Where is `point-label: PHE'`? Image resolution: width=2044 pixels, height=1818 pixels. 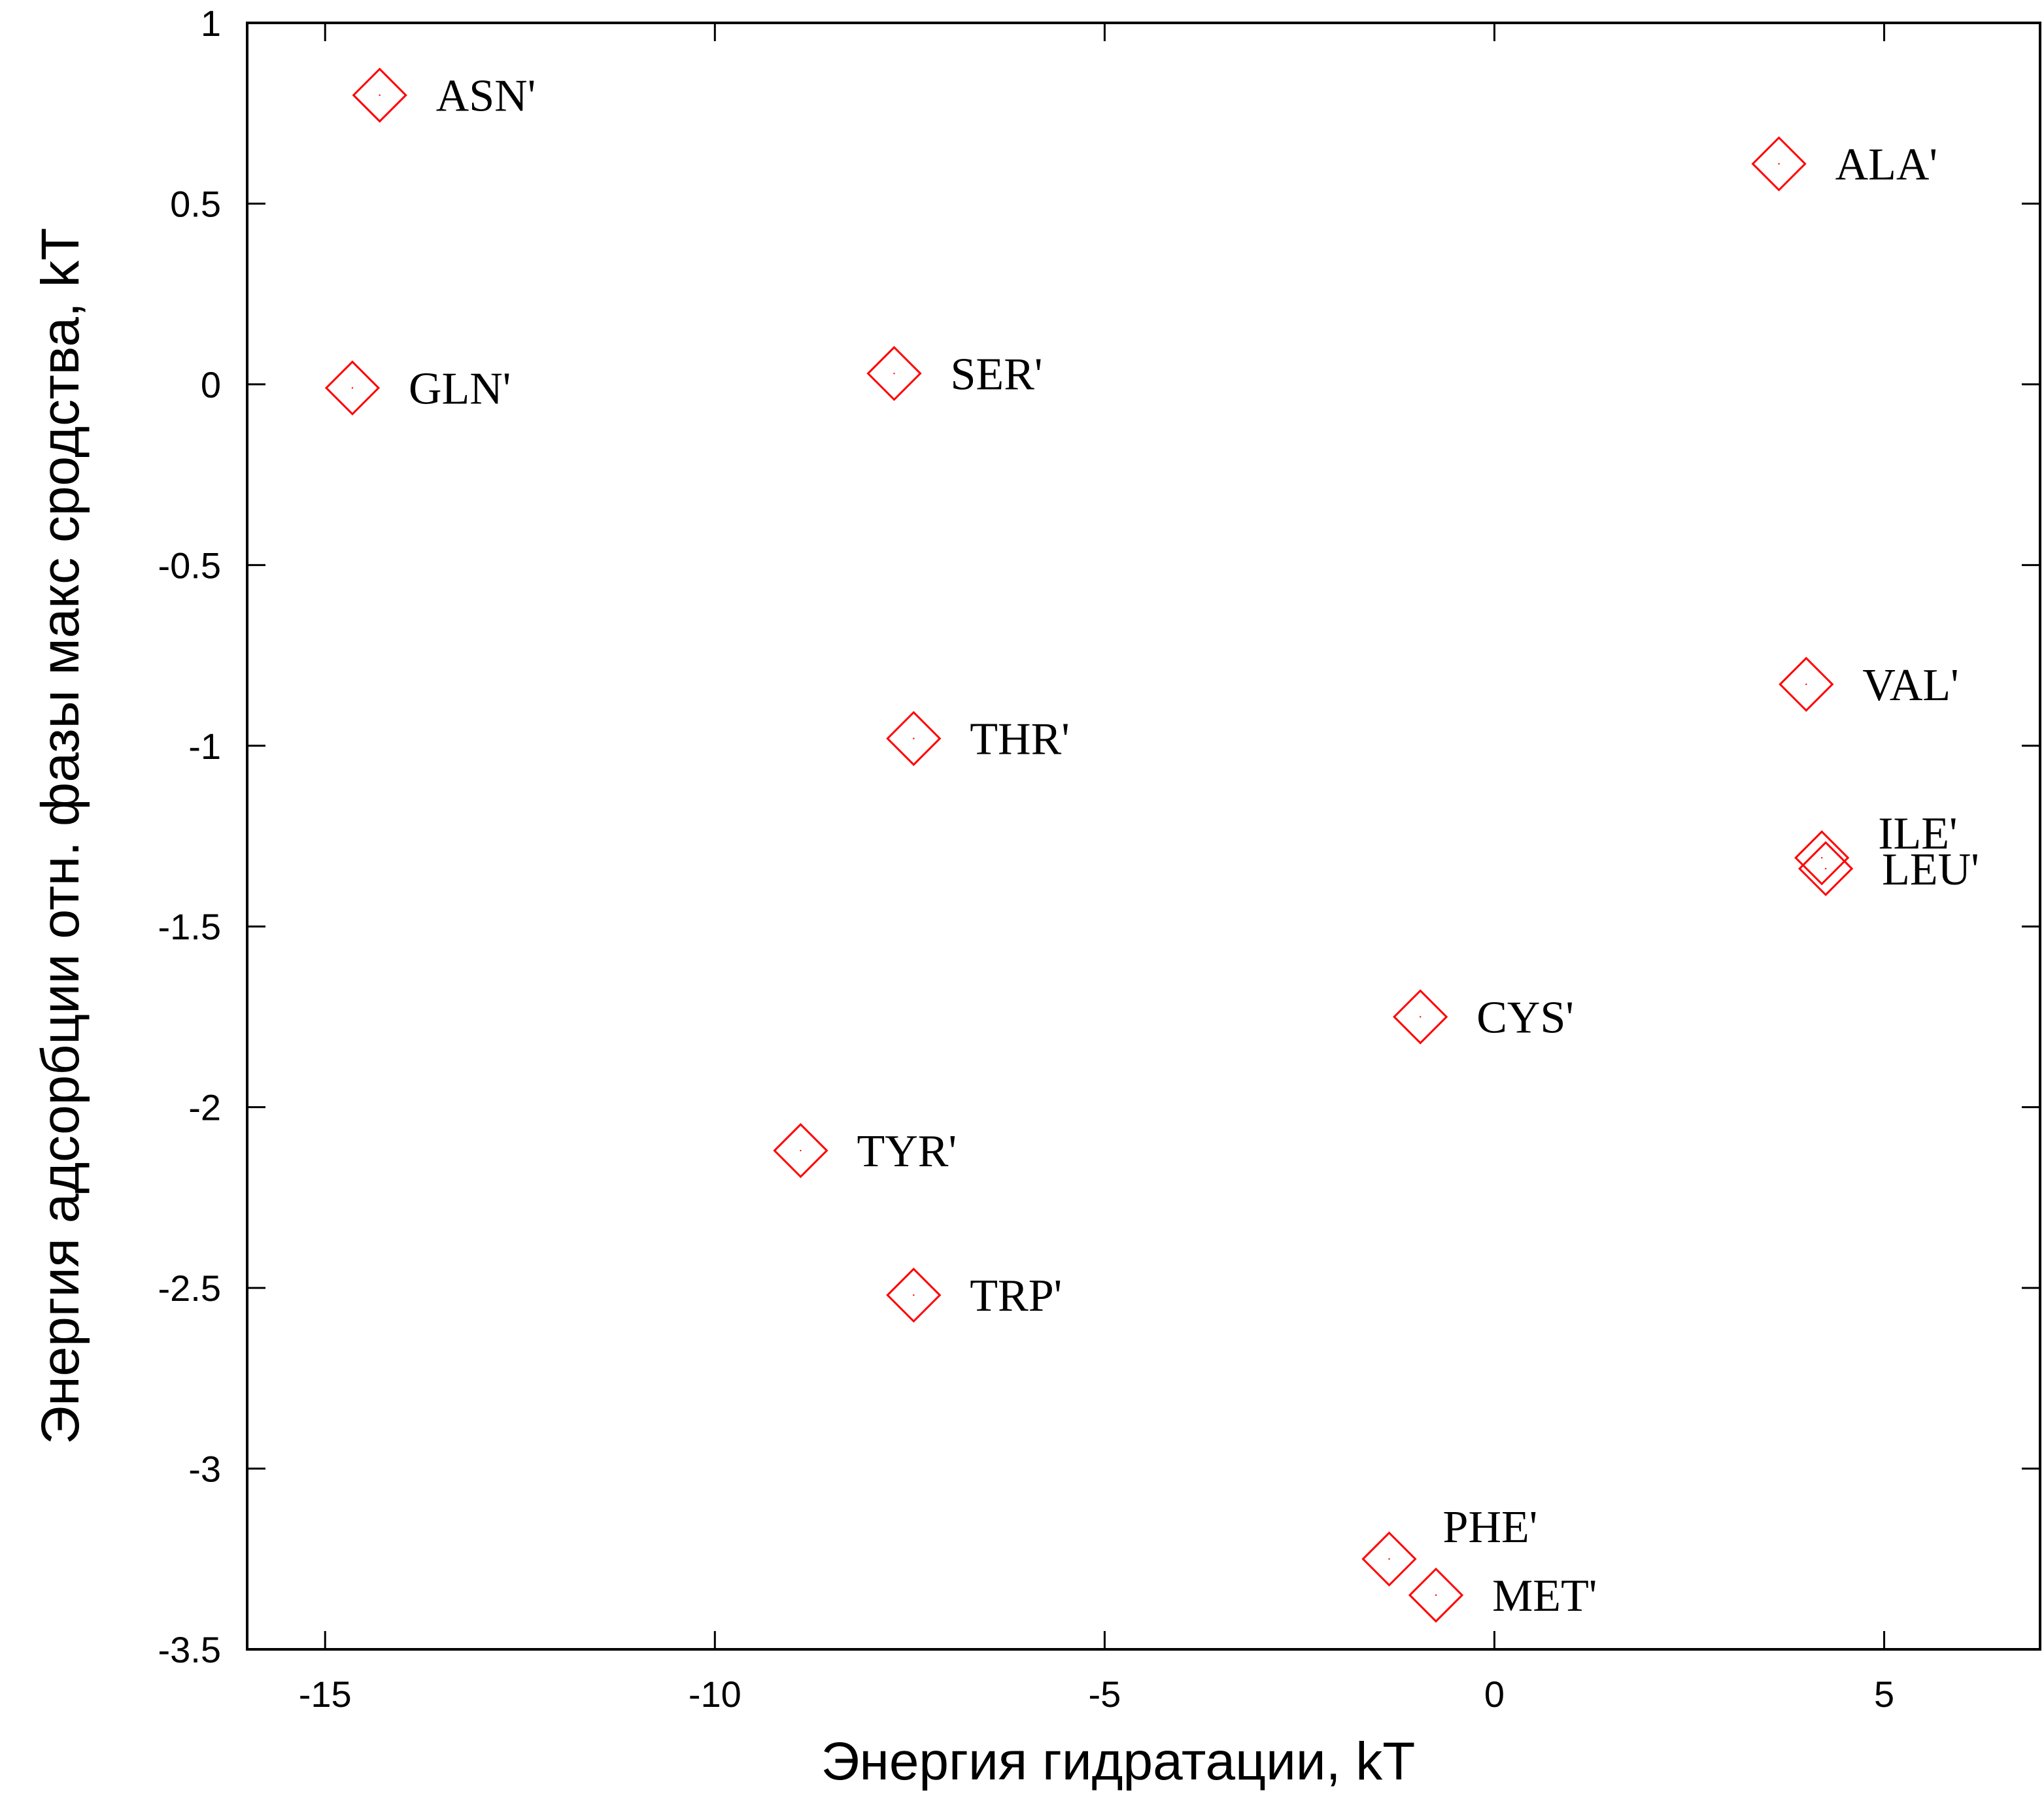 point-label: PHE' is located at coordinates (1490, 1527).